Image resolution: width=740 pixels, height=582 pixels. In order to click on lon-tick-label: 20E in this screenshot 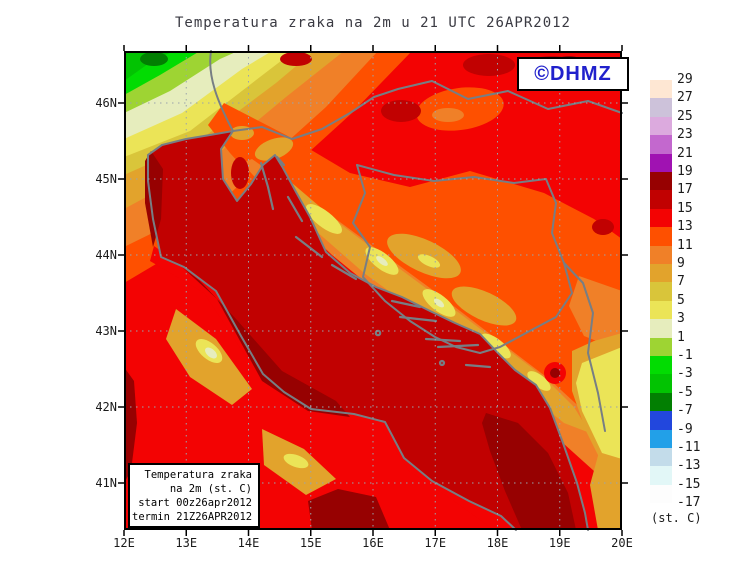, I will do `click(622, 543)`.